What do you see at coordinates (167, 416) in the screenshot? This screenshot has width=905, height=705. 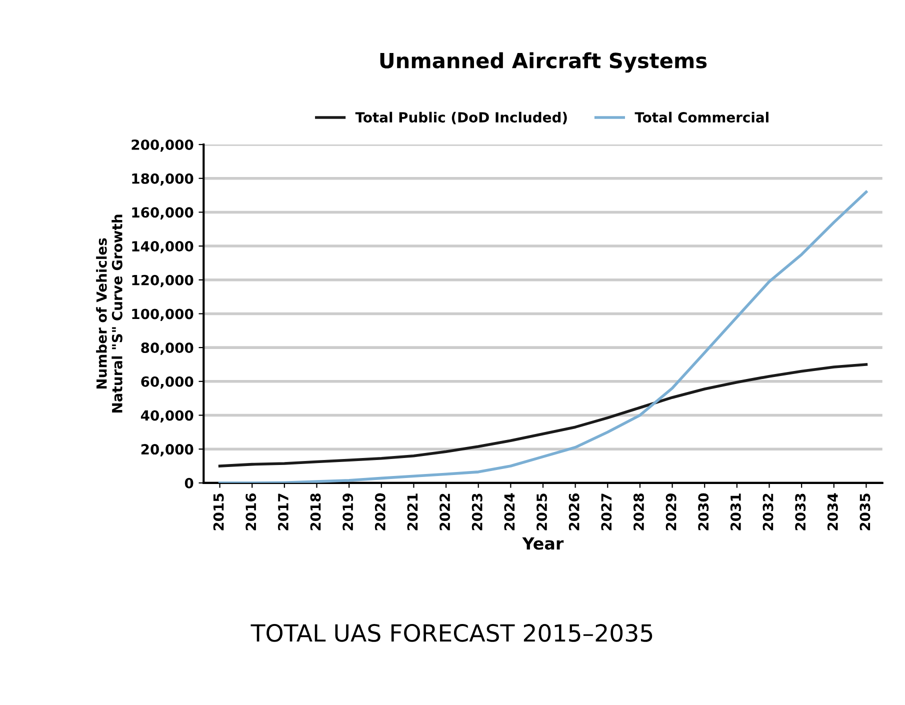 I see `y-tick-label: 40,000` at bounding box center [167, 416].